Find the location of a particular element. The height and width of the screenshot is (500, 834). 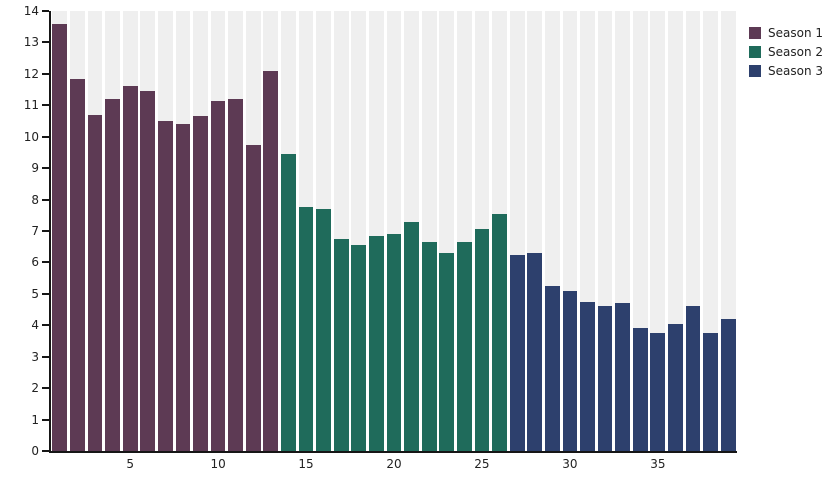

y-tick-label: 0 is located at coordinates (35, 451).